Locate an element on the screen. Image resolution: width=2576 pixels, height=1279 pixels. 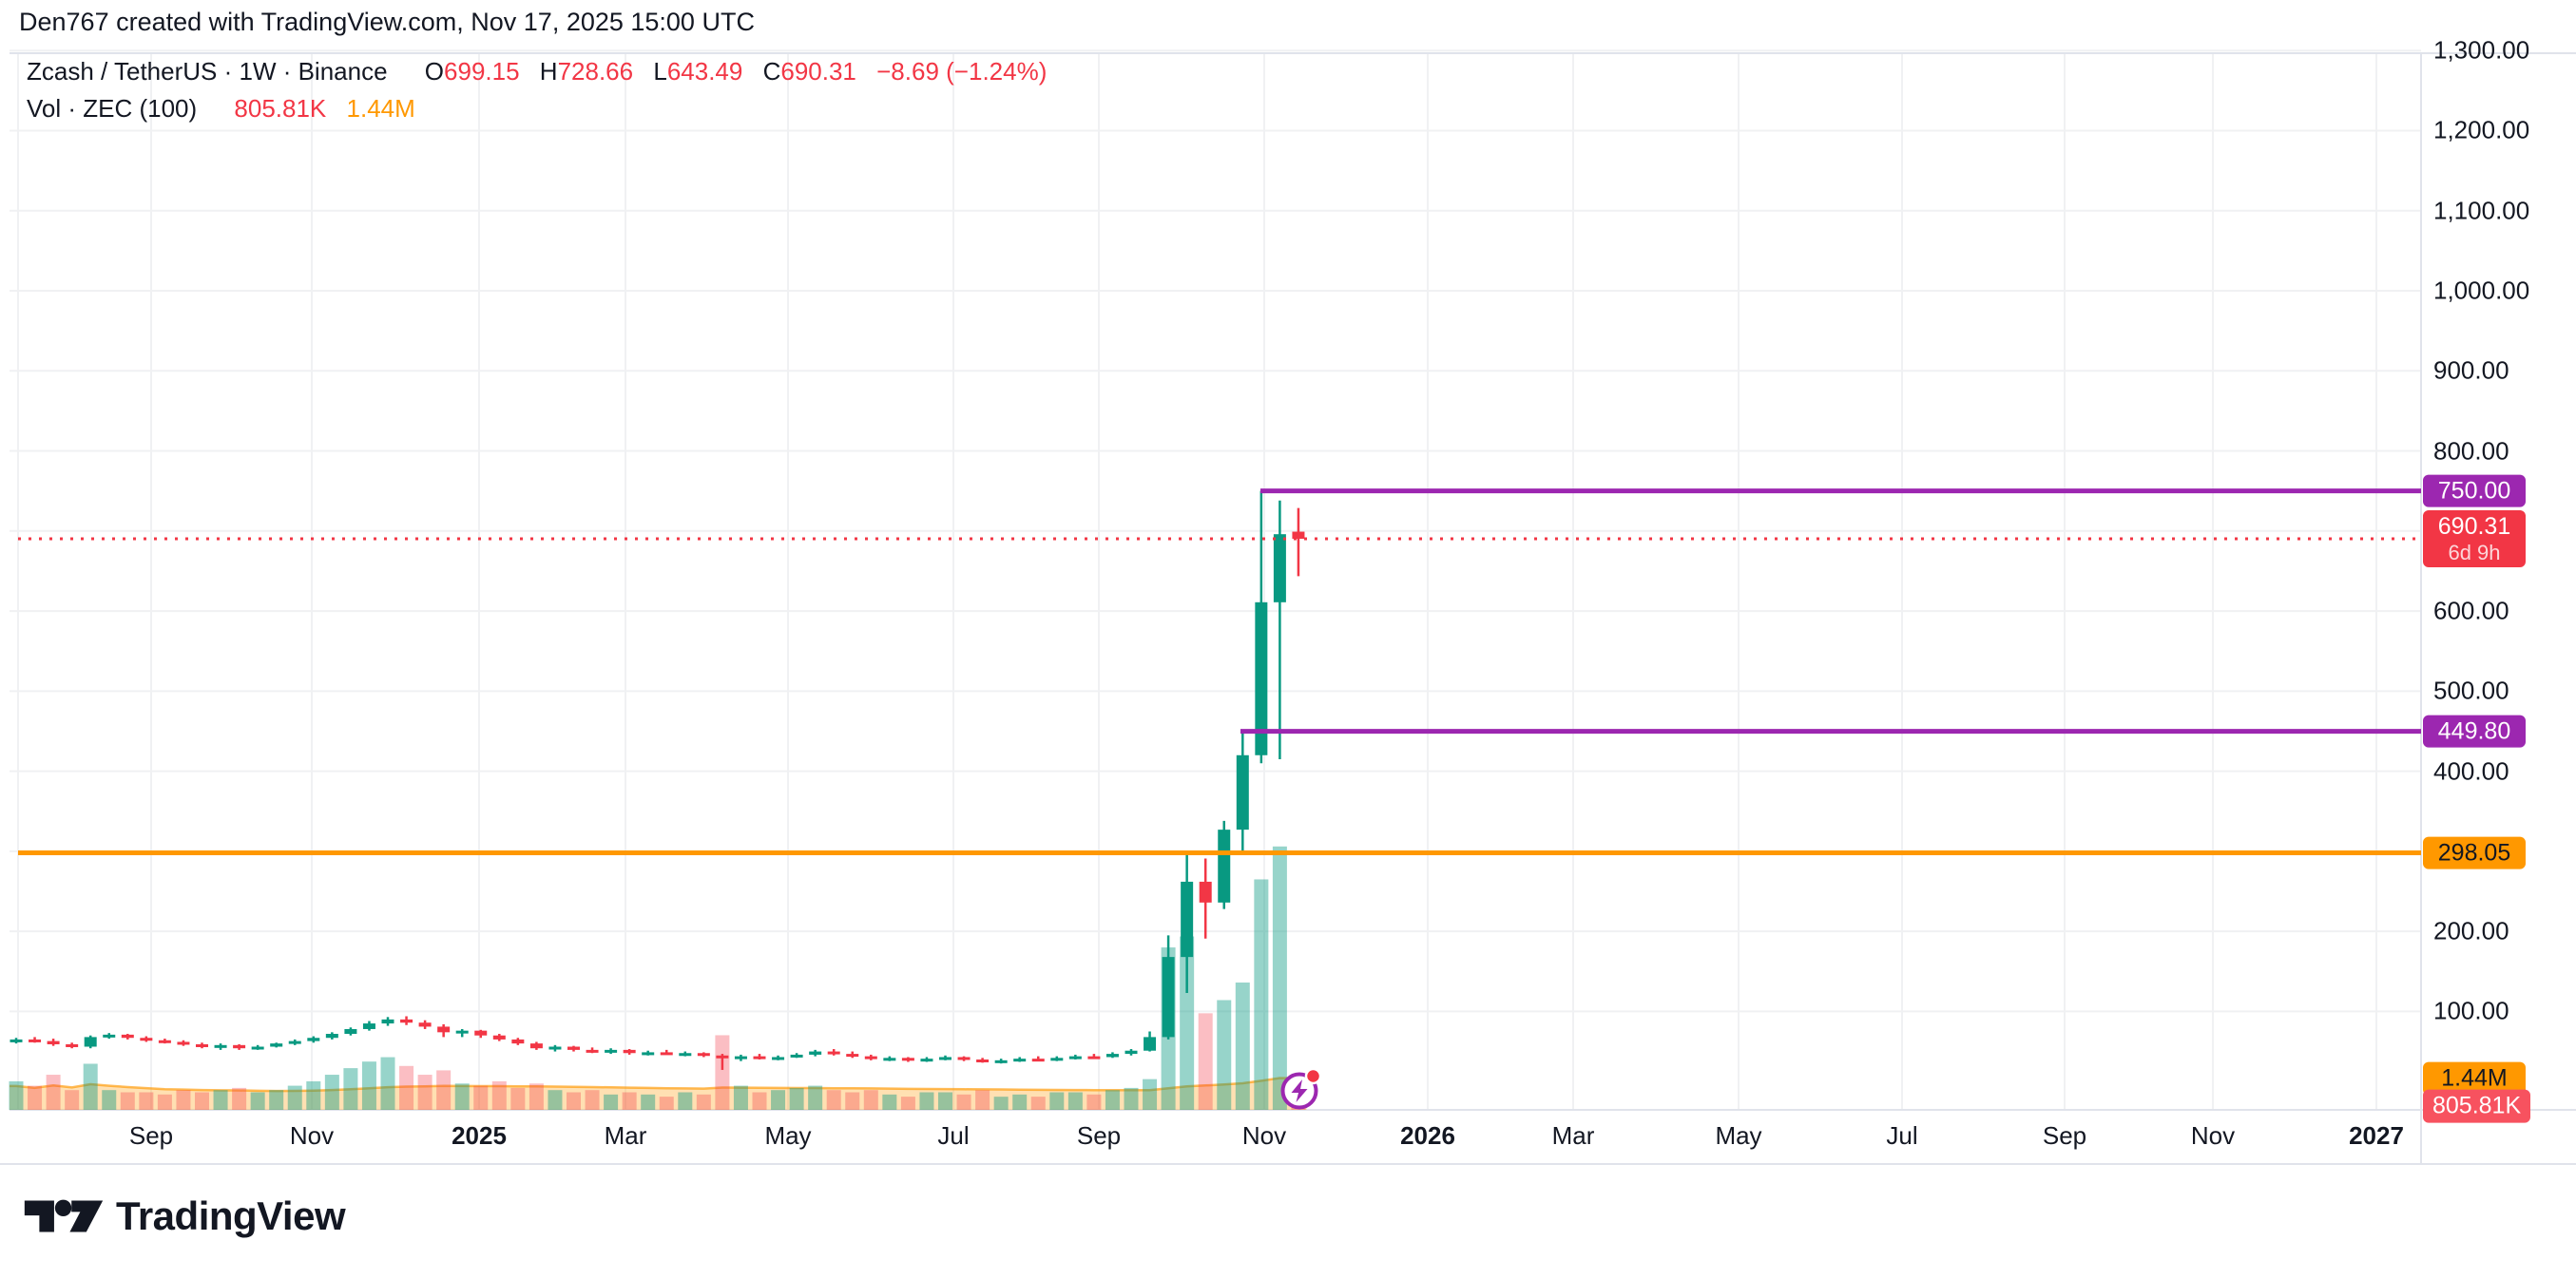
price-tick-label: 1,300.00 is located at coordinates (2481, 50).